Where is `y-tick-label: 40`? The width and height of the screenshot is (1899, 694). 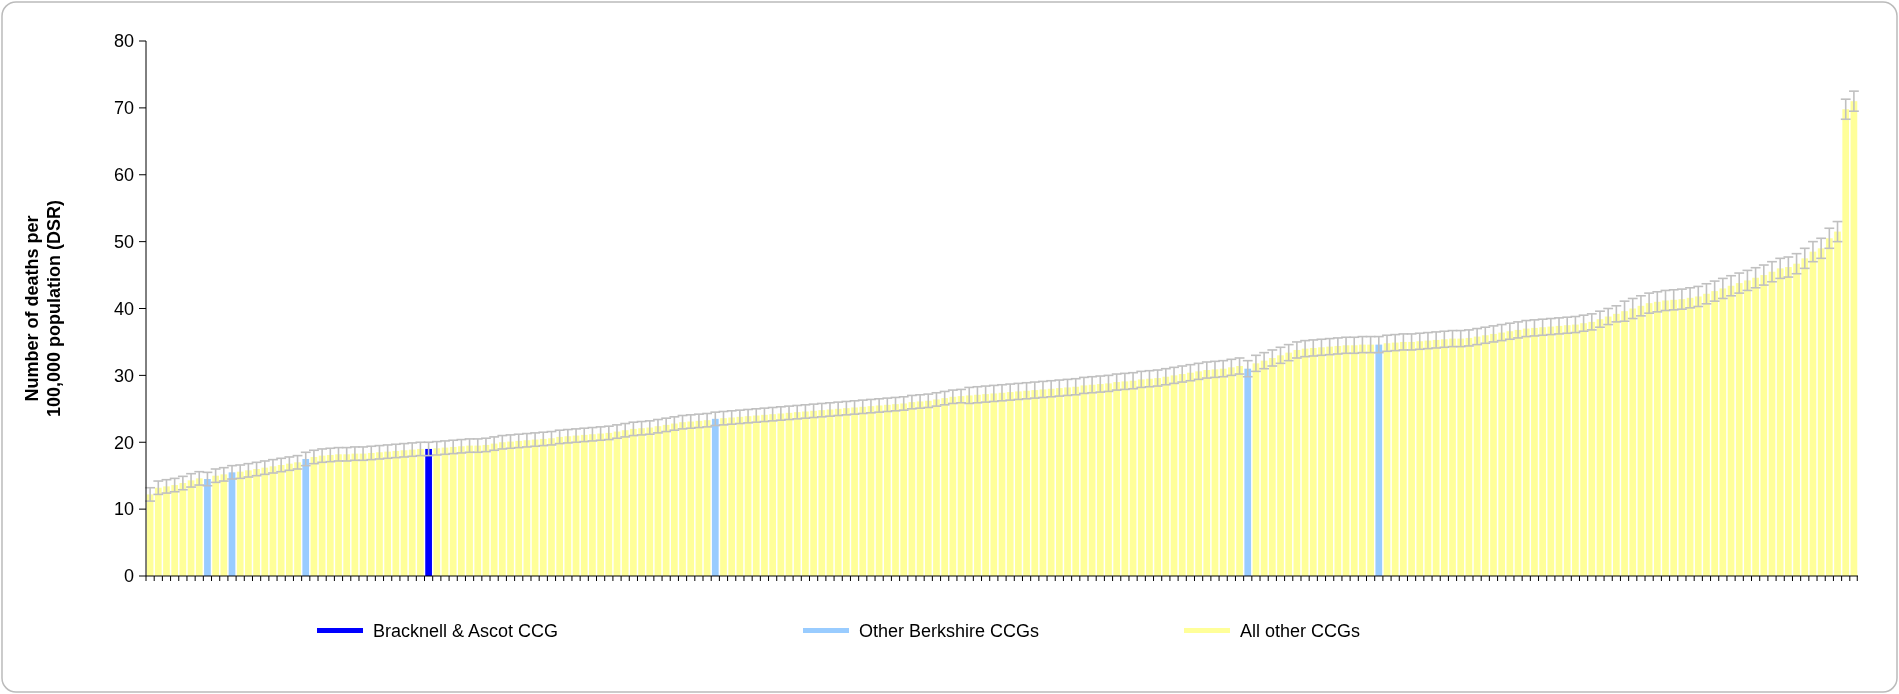
y-tick-label: 40 is located at coordinates (123, 308).